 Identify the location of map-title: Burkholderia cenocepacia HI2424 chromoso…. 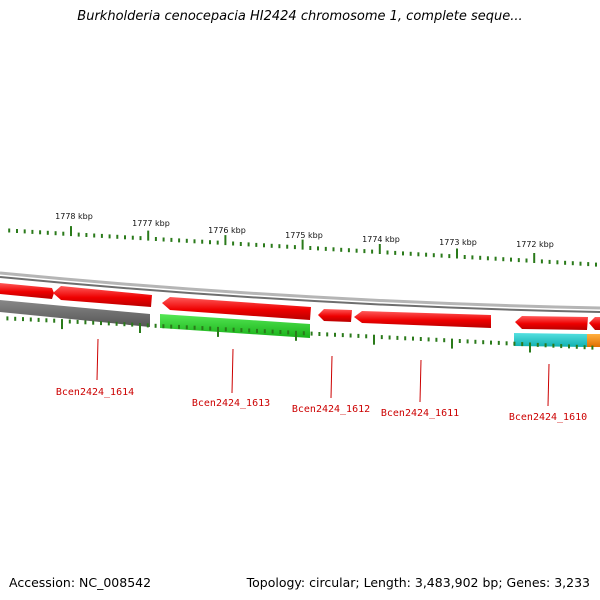
(300, 16).